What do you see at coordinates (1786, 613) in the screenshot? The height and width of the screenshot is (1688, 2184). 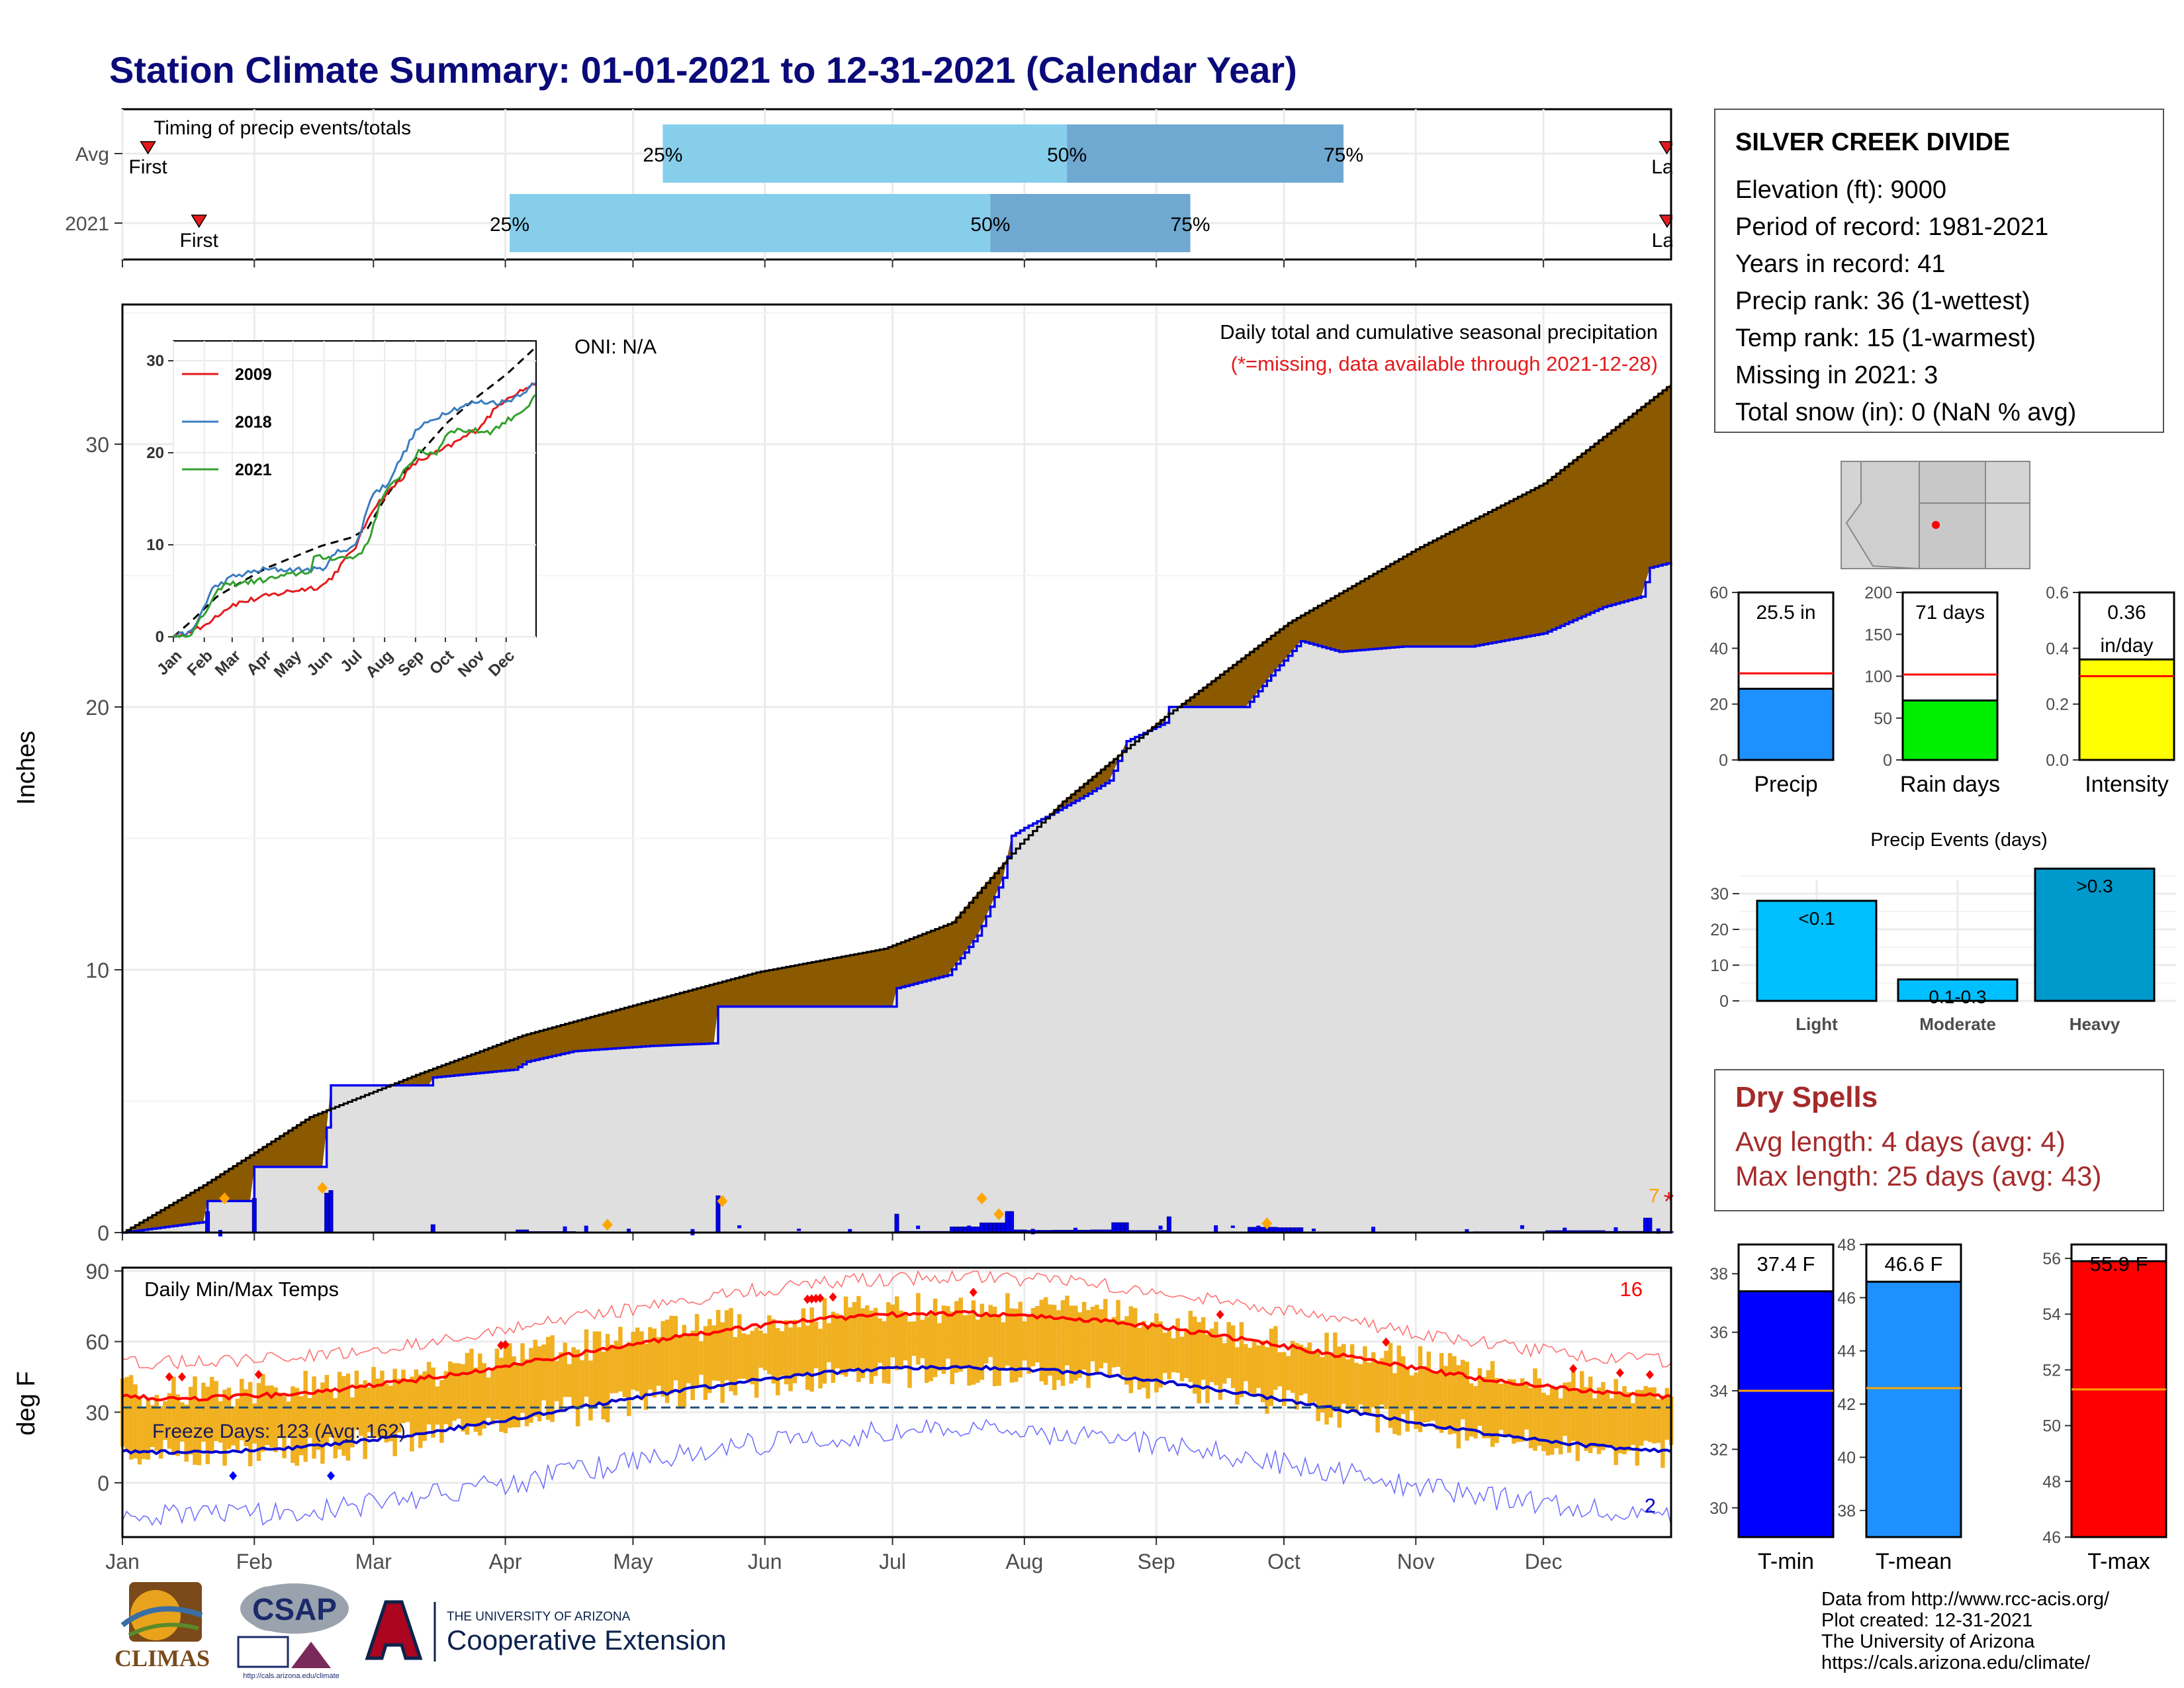 I see `mini-bar-value-label: 25.5 in` at bounding box center [1786, 613].